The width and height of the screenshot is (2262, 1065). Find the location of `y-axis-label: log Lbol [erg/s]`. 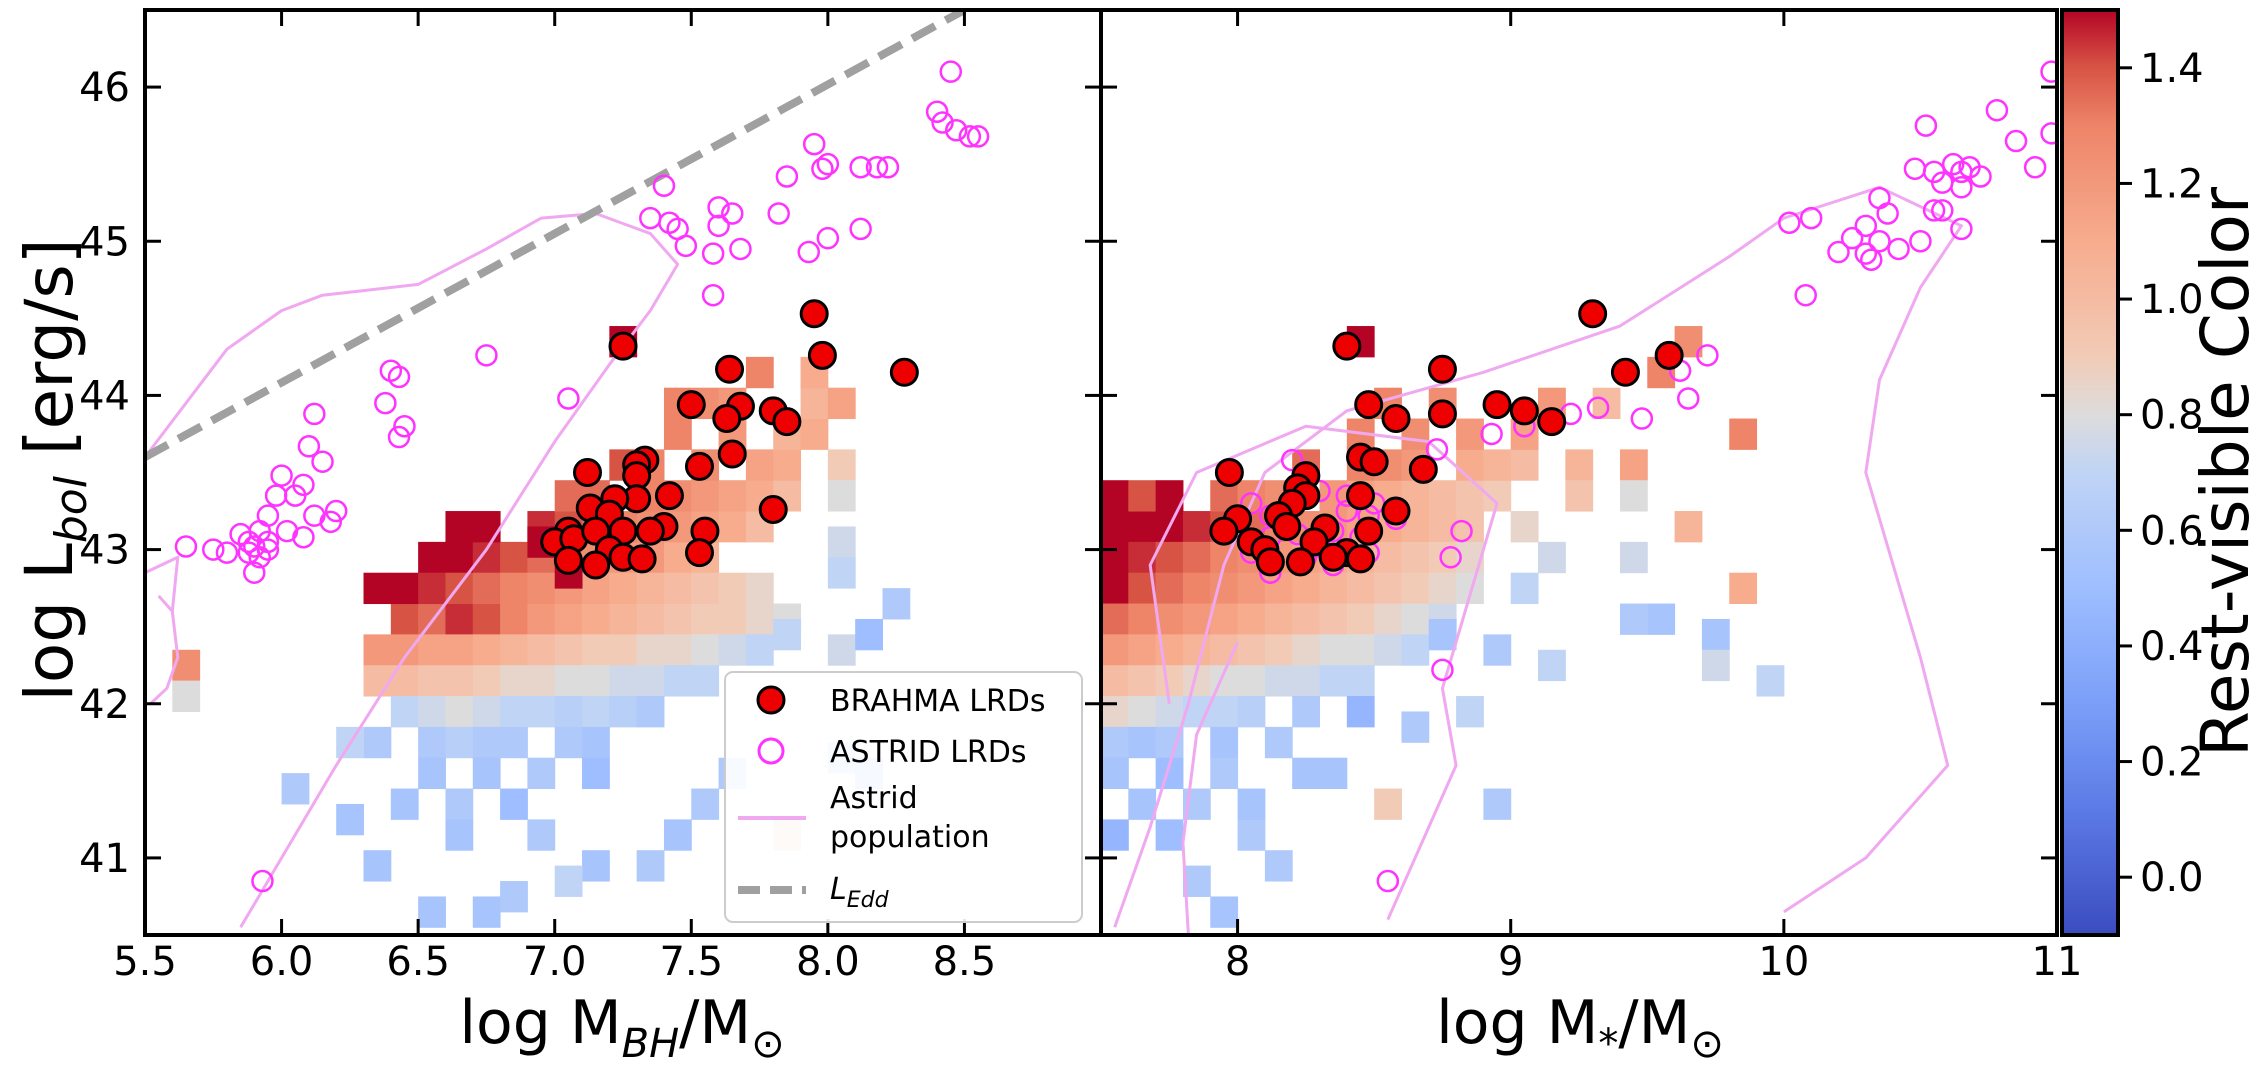

y-axis-label: log Lbol [erg/s] is located at coordinates (54, 469).